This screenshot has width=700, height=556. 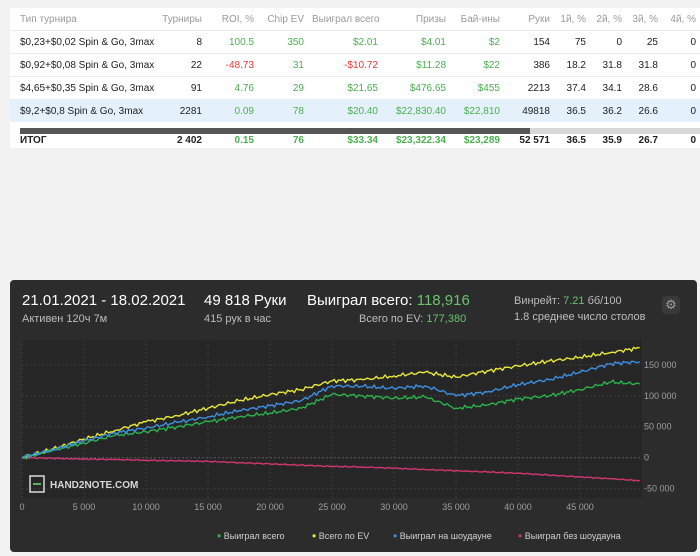 What do you see at coordinates (416, 110) in the screenshot?
I see `cell-prizes: $22,830.40` at bounding box center [416, 110].